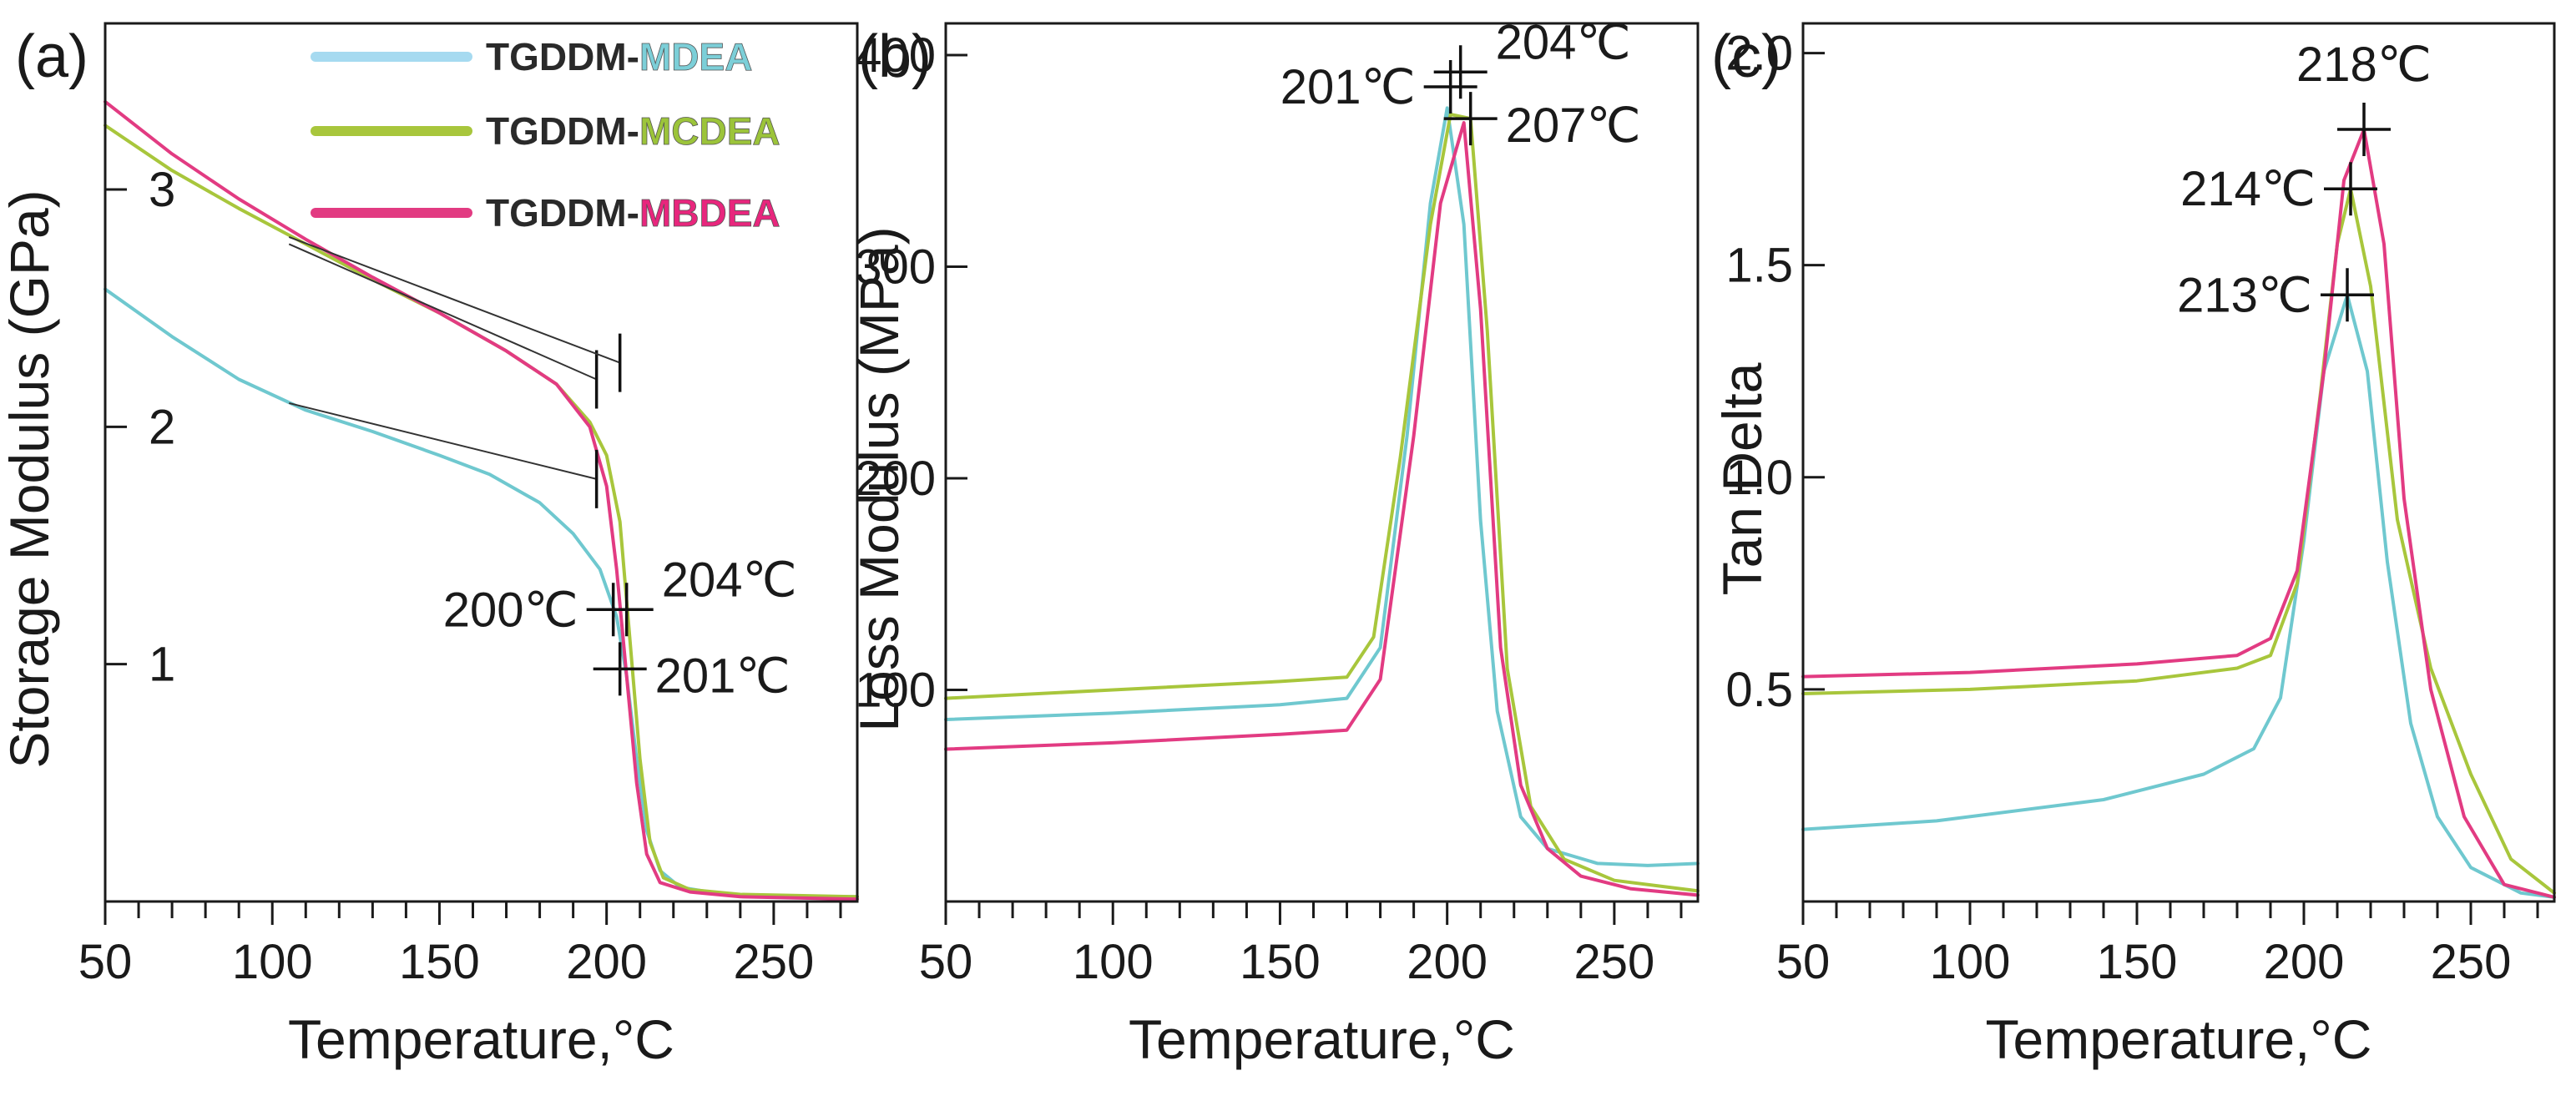 Image resolution: width=2576 pixels, height=1106 pixels. I want to click on y-tick-label: 100, so click(895, 691).